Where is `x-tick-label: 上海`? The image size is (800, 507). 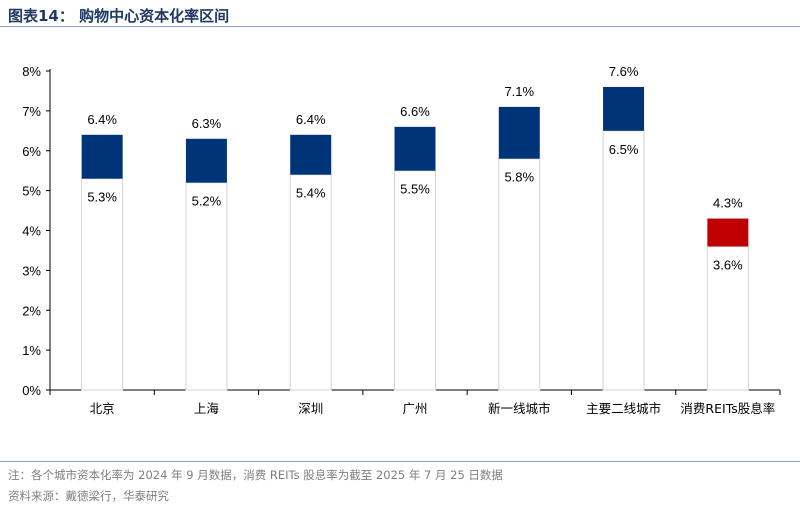
x-tick-label: 上海 is located at coordinates (207, 408).